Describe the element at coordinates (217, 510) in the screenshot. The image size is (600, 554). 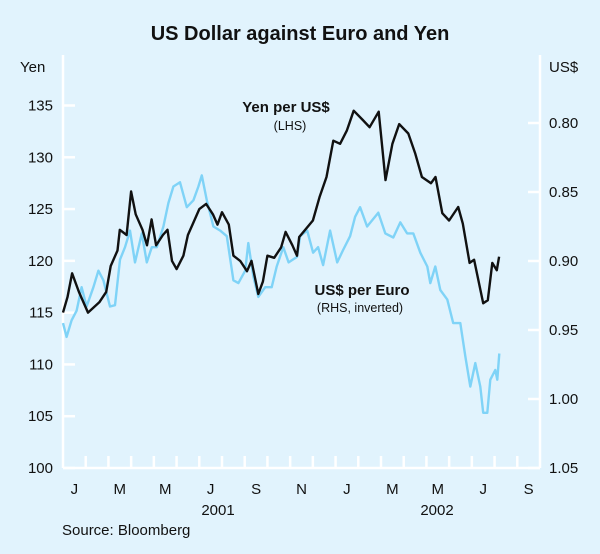
I see `year-label-2001: 2001` at that location.